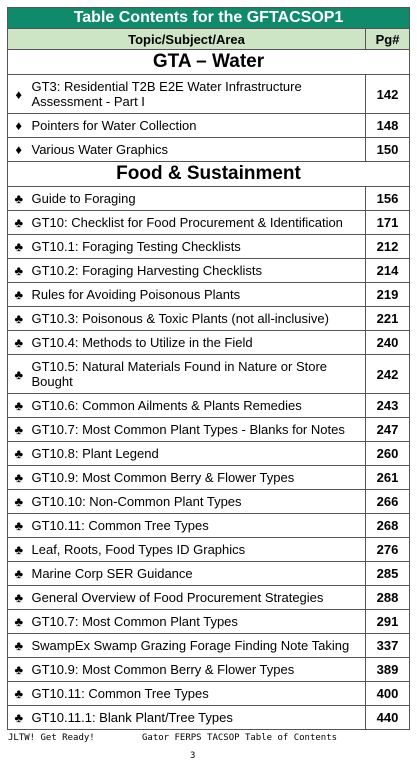 Image resolution: width=417 pixels, height=767 pixels. What do you see at coordinates (387, 621) in the screenshot?
I see `entry-page-number: 291` at bounding box center [387, 621].